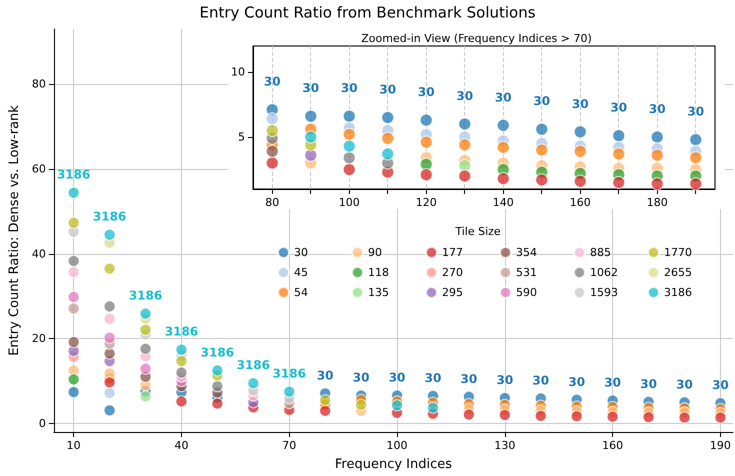 Image resolution: width=735 pixels, height=476 pixels. I want to click on legend-label: 45, so click(301, 272).